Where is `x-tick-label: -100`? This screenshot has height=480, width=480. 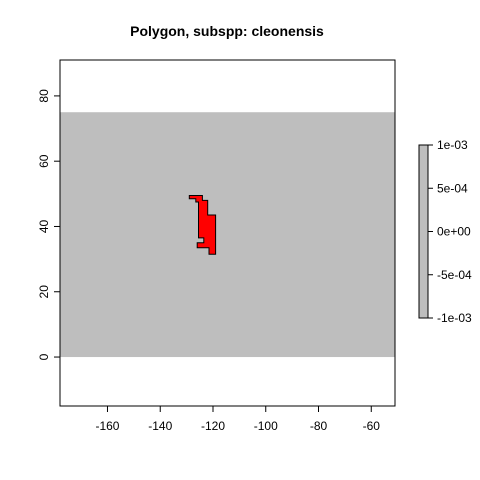
x-tick-label: -100 is located at coordinates (266, 426).